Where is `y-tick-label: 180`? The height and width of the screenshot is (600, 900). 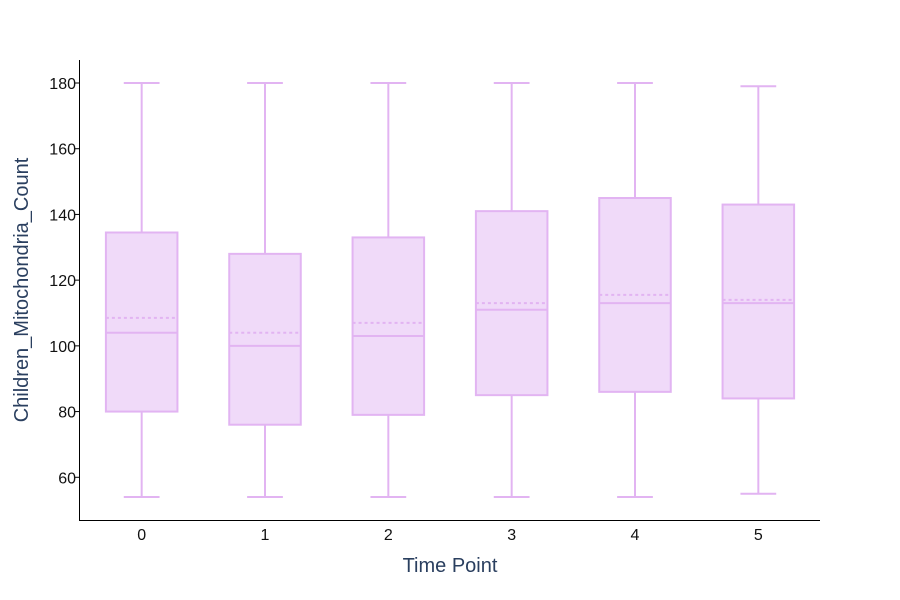
y-tick-label: 180 is located at coordinates (62, 84).